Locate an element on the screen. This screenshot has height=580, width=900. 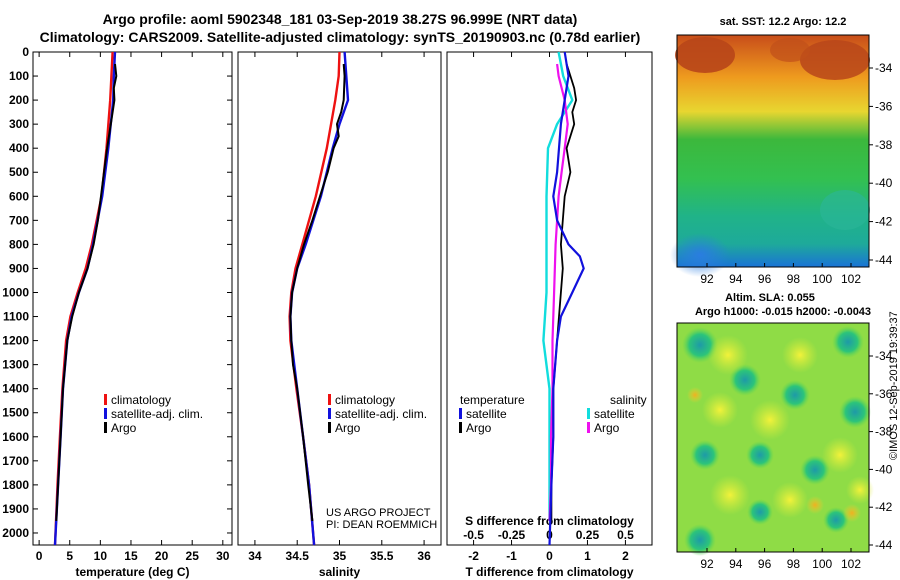
sst-map-title: sat. SST: 12.2 Argo: 12.2 is located at coordinates (783, 22).